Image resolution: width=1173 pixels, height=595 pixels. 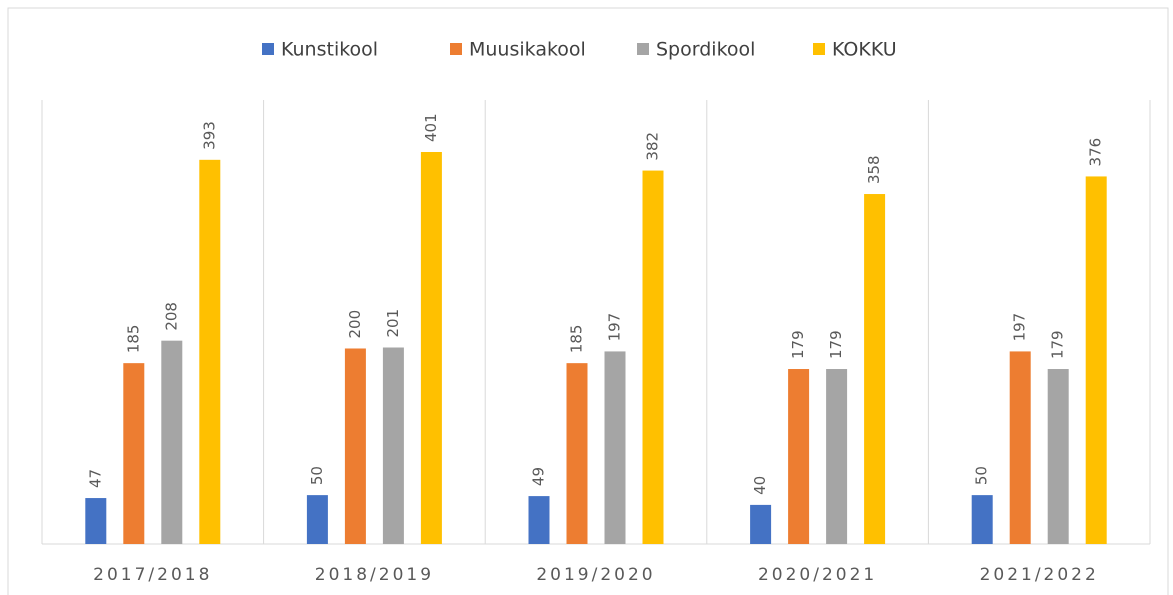 I want to click on x-tick-label: 2020/2021, so click(x=817, y=575).